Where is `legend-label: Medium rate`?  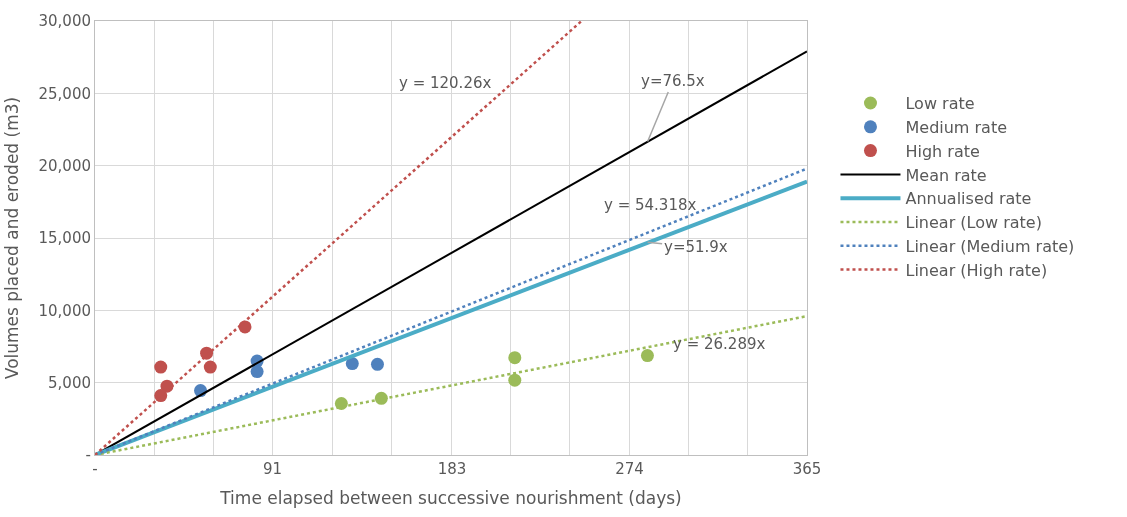
legend-label: Medium rate is located at coordinates (956, 128).